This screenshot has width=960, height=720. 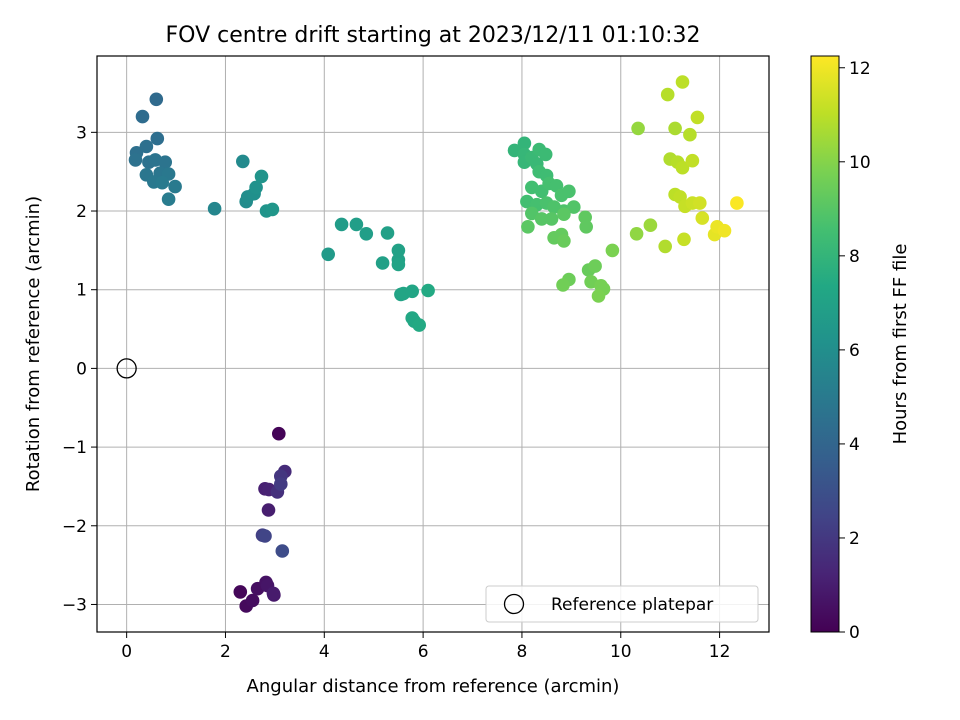 I want to click on x-tick-label: 6, so click(x=423, y=652).